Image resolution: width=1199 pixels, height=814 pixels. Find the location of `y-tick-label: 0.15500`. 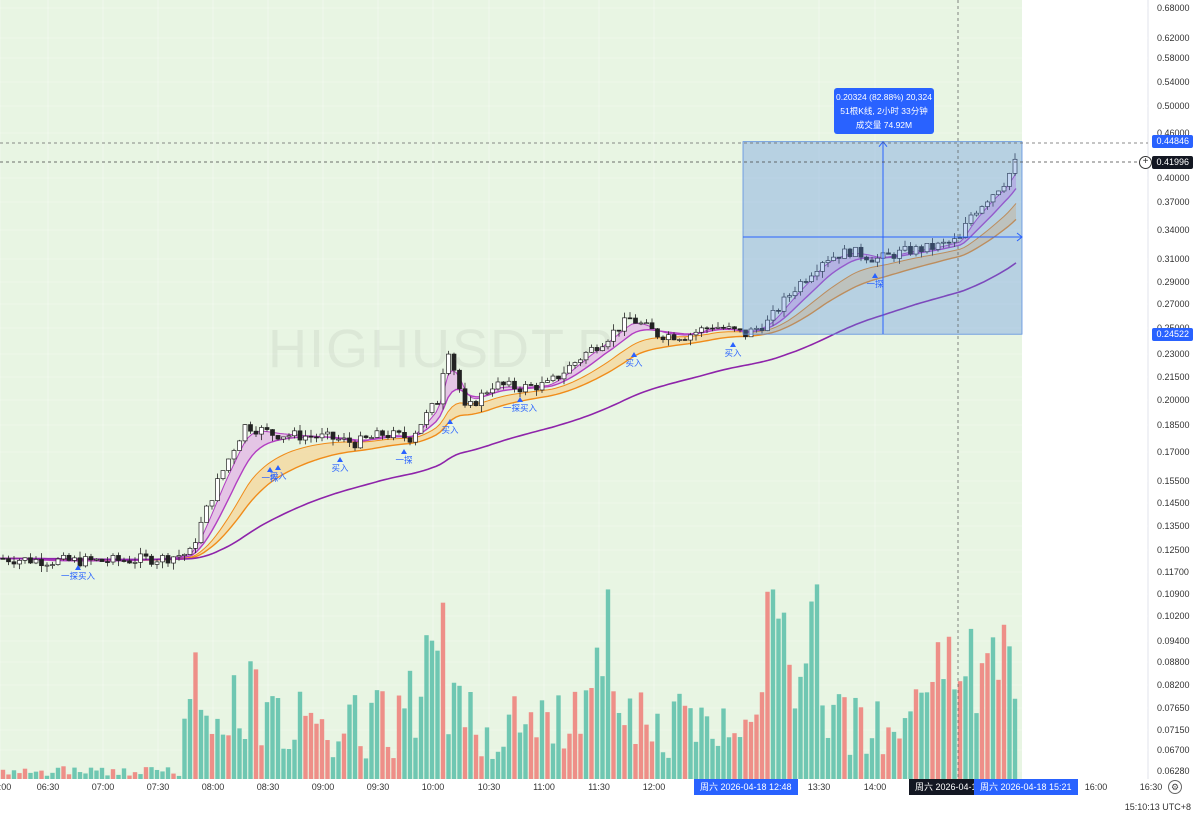

y-tick-label: 0.15500 is located at coordinates (1173, 481).